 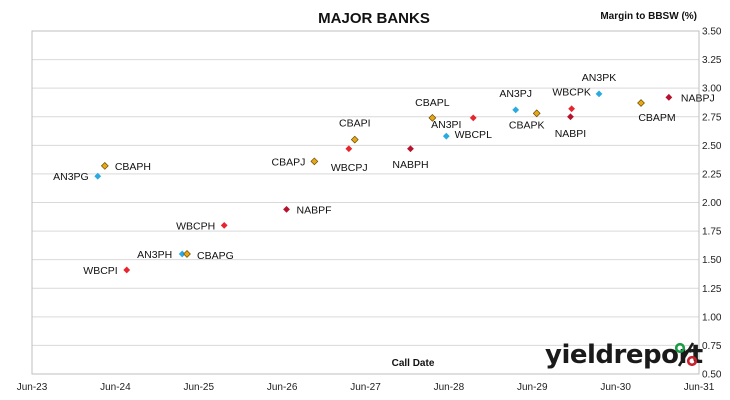 What do you see at coordinates (599, 78) in the screenshot?
I see `point-label-an3pk: AN3PK` at bounding box center [599, 78].